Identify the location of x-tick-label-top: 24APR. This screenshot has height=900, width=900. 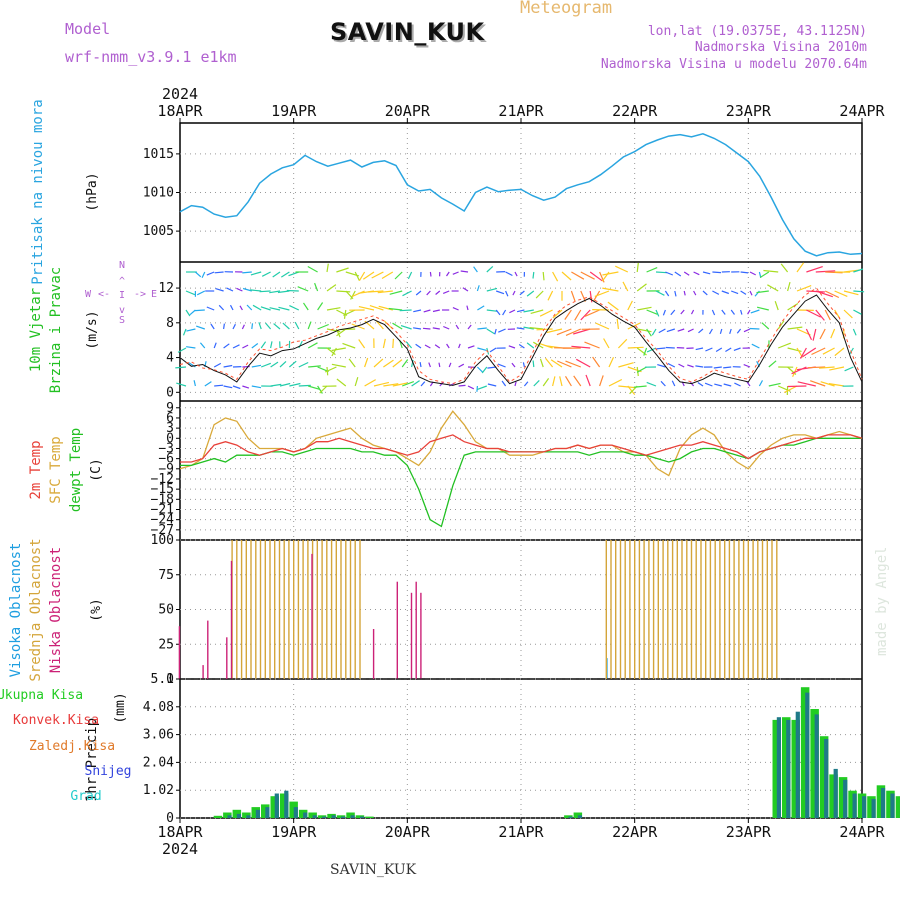
(862, 111).